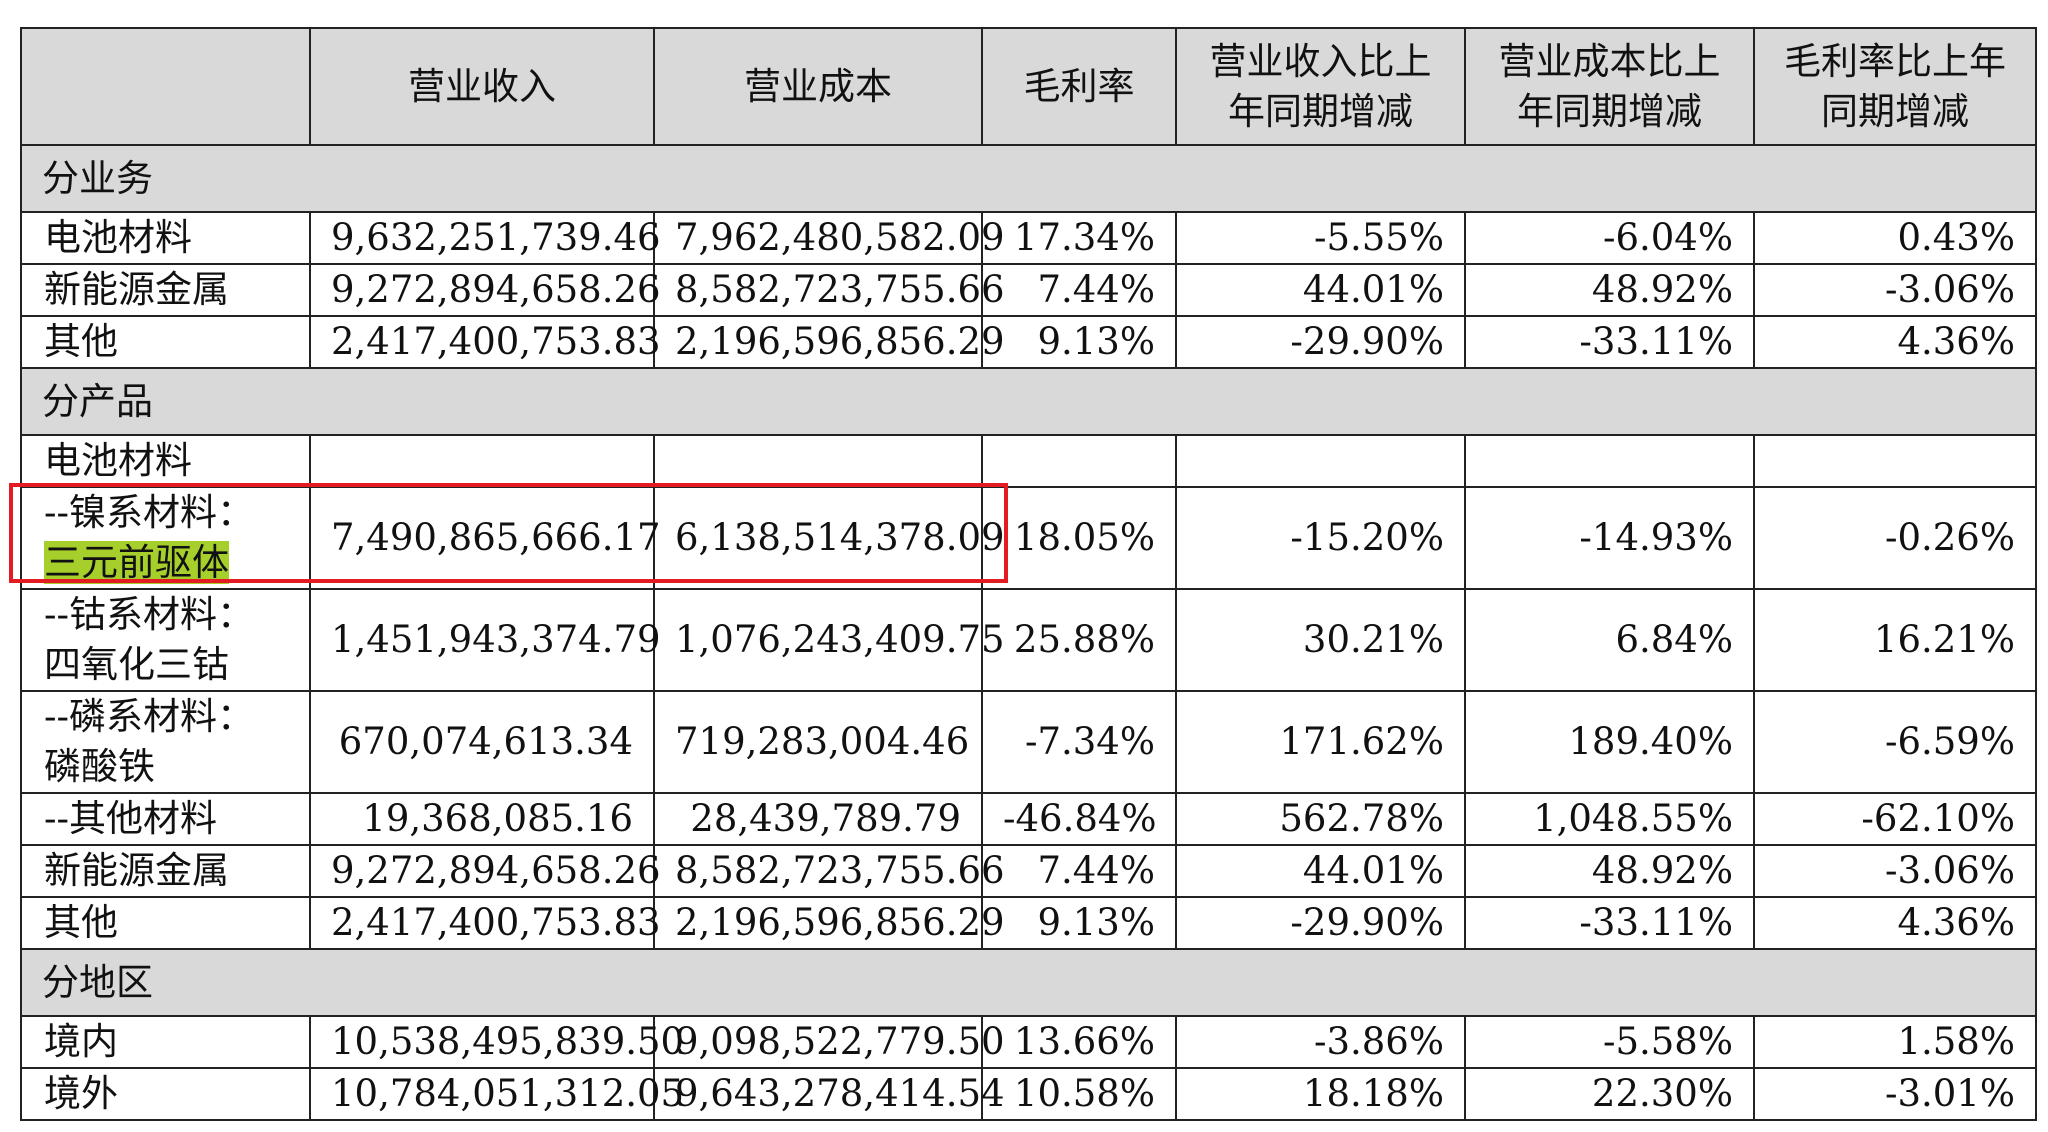 This screenshot has width=2048, height=1132. I want to click on row-label: --磷系材料： 磷酸铁, so click(165, 742).